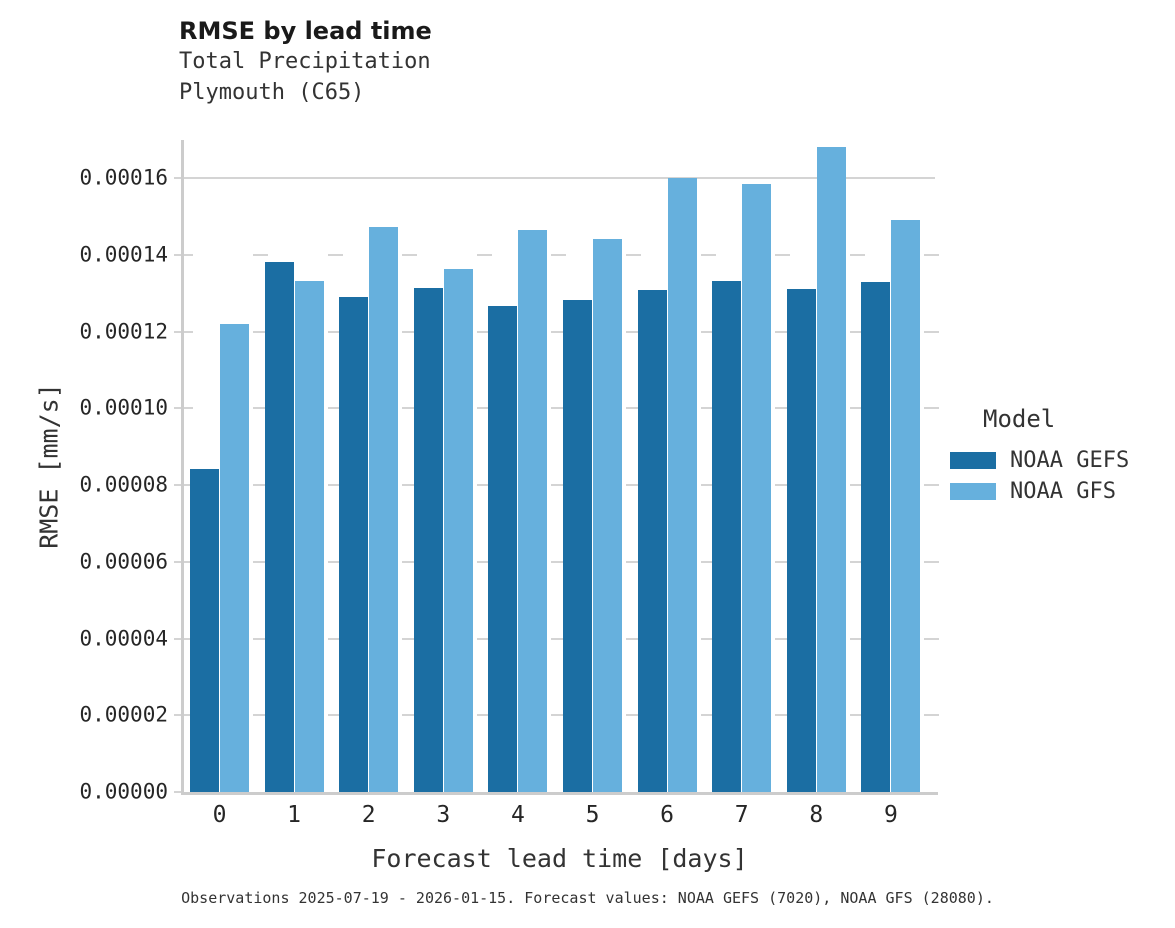 Image resolution: width=1175 pixels, height=928 pixels. Describe the element at coordinates (1070, 460) in the screenshot. I see `legend-label-gefs: NOAA GEFS` at that location.